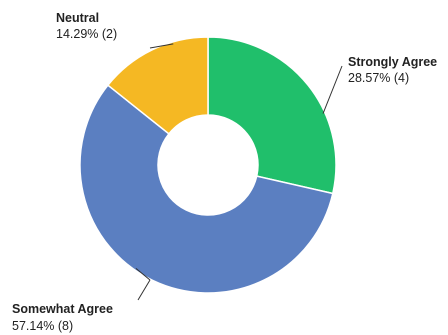  What do you see at coordinates (392, 62) in the screenshot?
I see `label-strongly-agree-name: Strongly Agree` at bounding box center [392, 62].